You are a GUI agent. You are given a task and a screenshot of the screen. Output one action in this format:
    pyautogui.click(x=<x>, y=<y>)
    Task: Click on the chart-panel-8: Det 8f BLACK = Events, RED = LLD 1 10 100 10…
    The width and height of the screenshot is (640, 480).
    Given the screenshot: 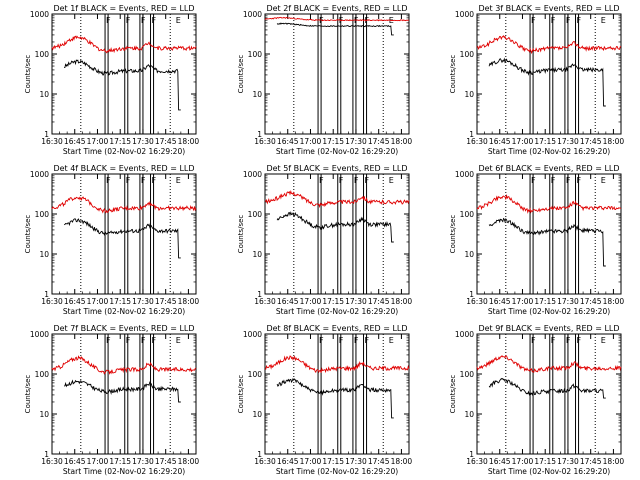 What is the action you would take?
    pyautogui.click(x=324, y=400)
    